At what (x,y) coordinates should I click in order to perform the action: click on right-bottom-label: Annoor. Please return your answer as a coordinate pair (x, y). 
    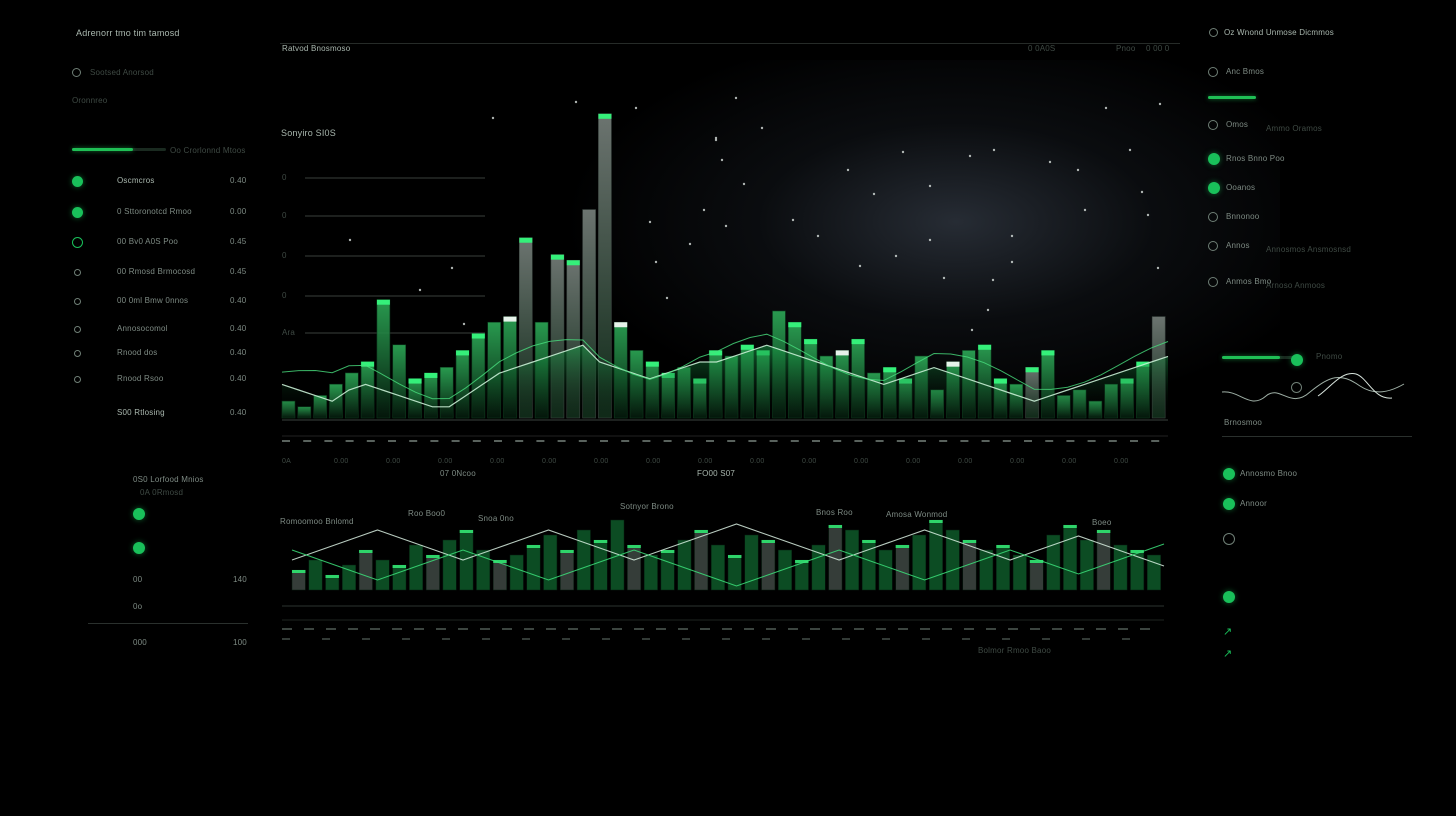
    Looking at the image, I should click on (1253, 503).